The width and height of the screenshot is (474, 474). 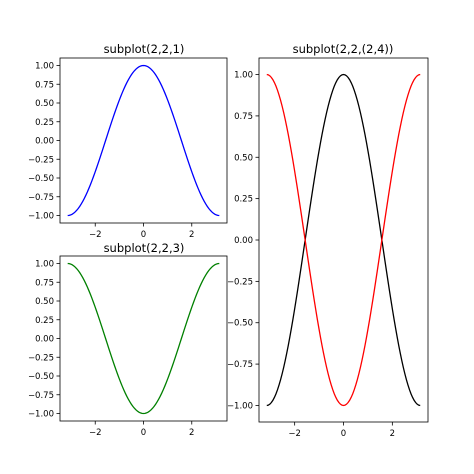 What do you see at coordinates (343, 49) in the screenshot?
I see `subplot-title: subplot(2,2,(2,4))` at bounding box center [343, 49].